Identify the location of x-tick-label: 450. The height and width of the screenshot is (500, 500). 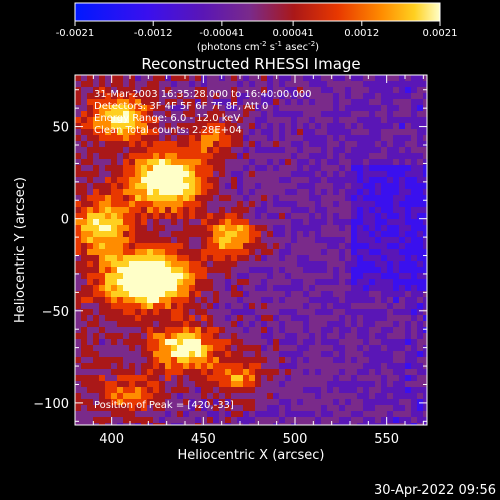
(203, 439).